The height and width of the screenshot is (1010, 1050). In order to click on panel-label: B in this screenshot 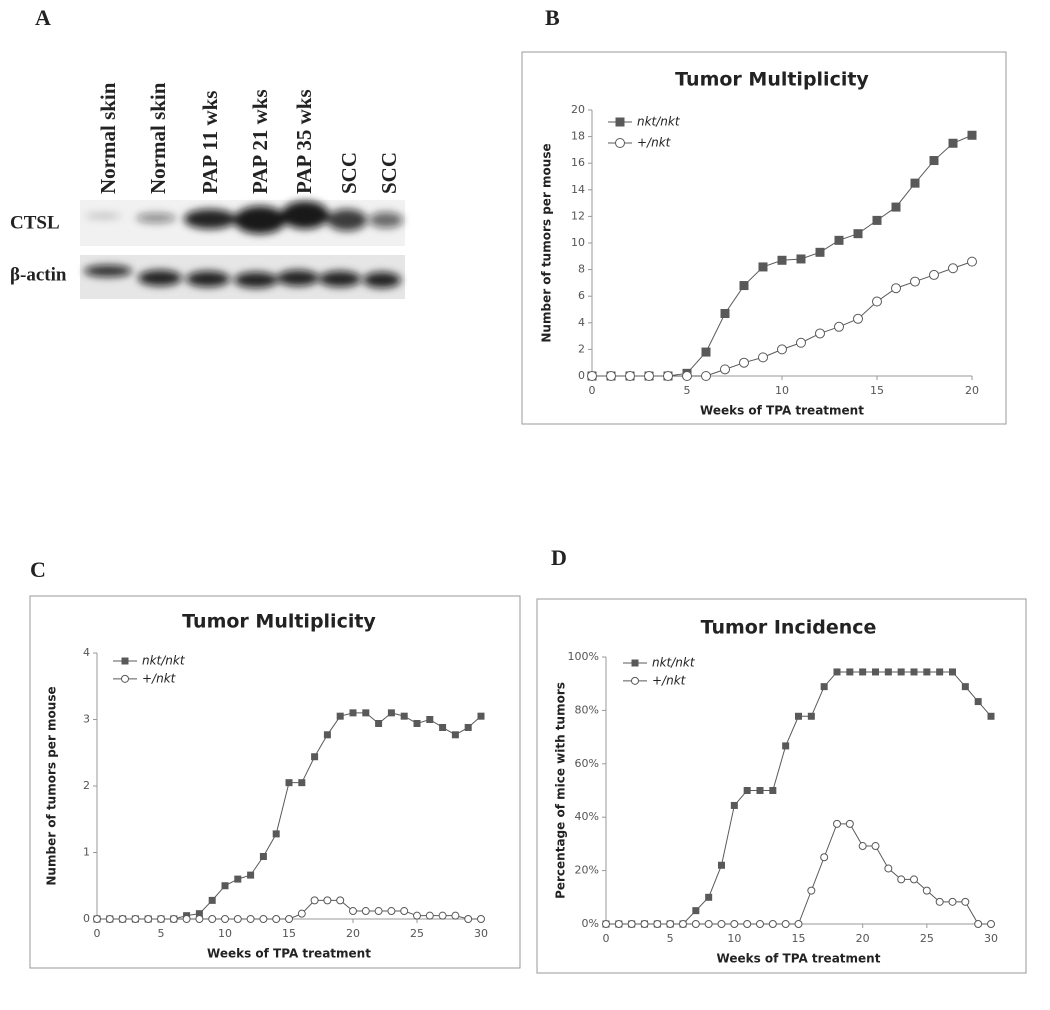, I will do `click(552, 17)`.